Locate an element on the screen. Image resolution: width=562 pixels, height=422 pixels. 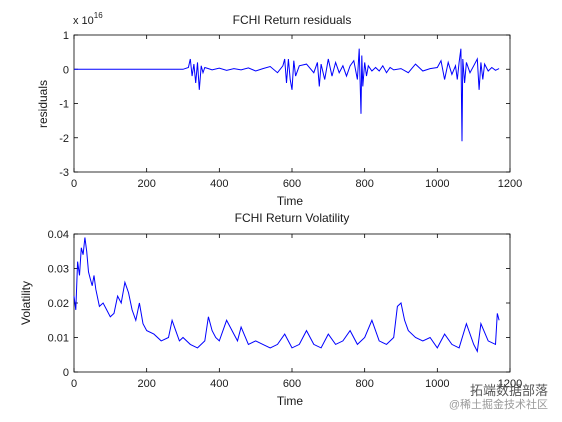
volatility-xtick-label: 1200 is located at coordinates (510, 384).